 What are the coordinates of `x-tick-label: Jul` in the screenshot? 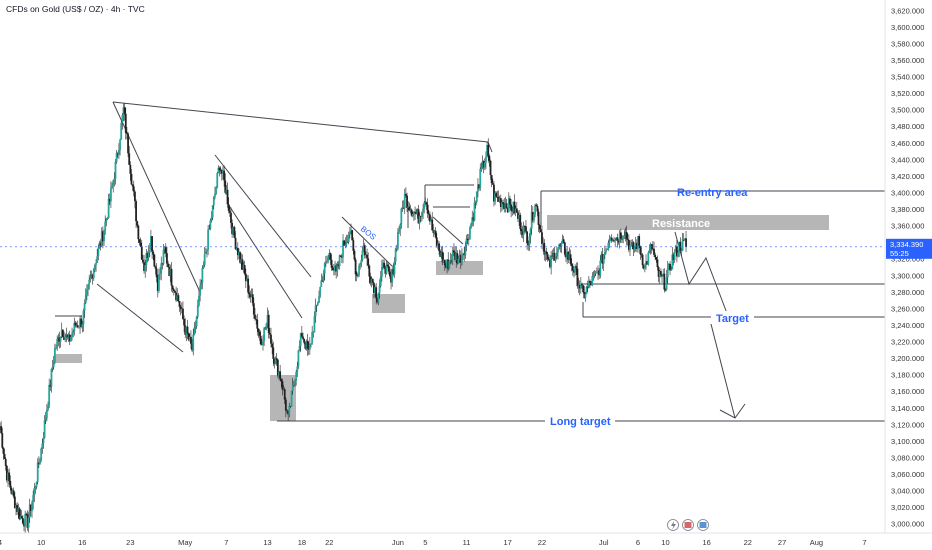 It's located at (604, 542).